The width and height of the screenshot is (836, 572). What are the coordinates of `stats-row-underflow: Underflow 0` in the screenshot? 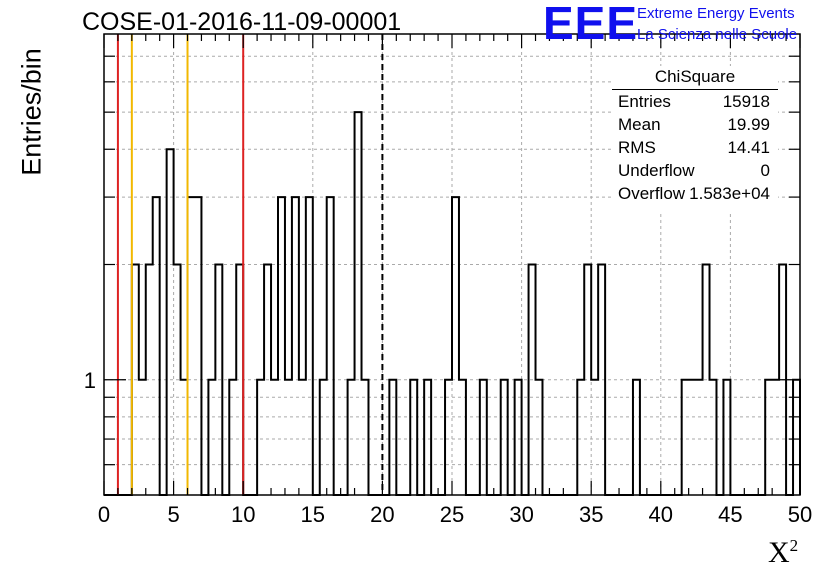 It's located at (694, 172).